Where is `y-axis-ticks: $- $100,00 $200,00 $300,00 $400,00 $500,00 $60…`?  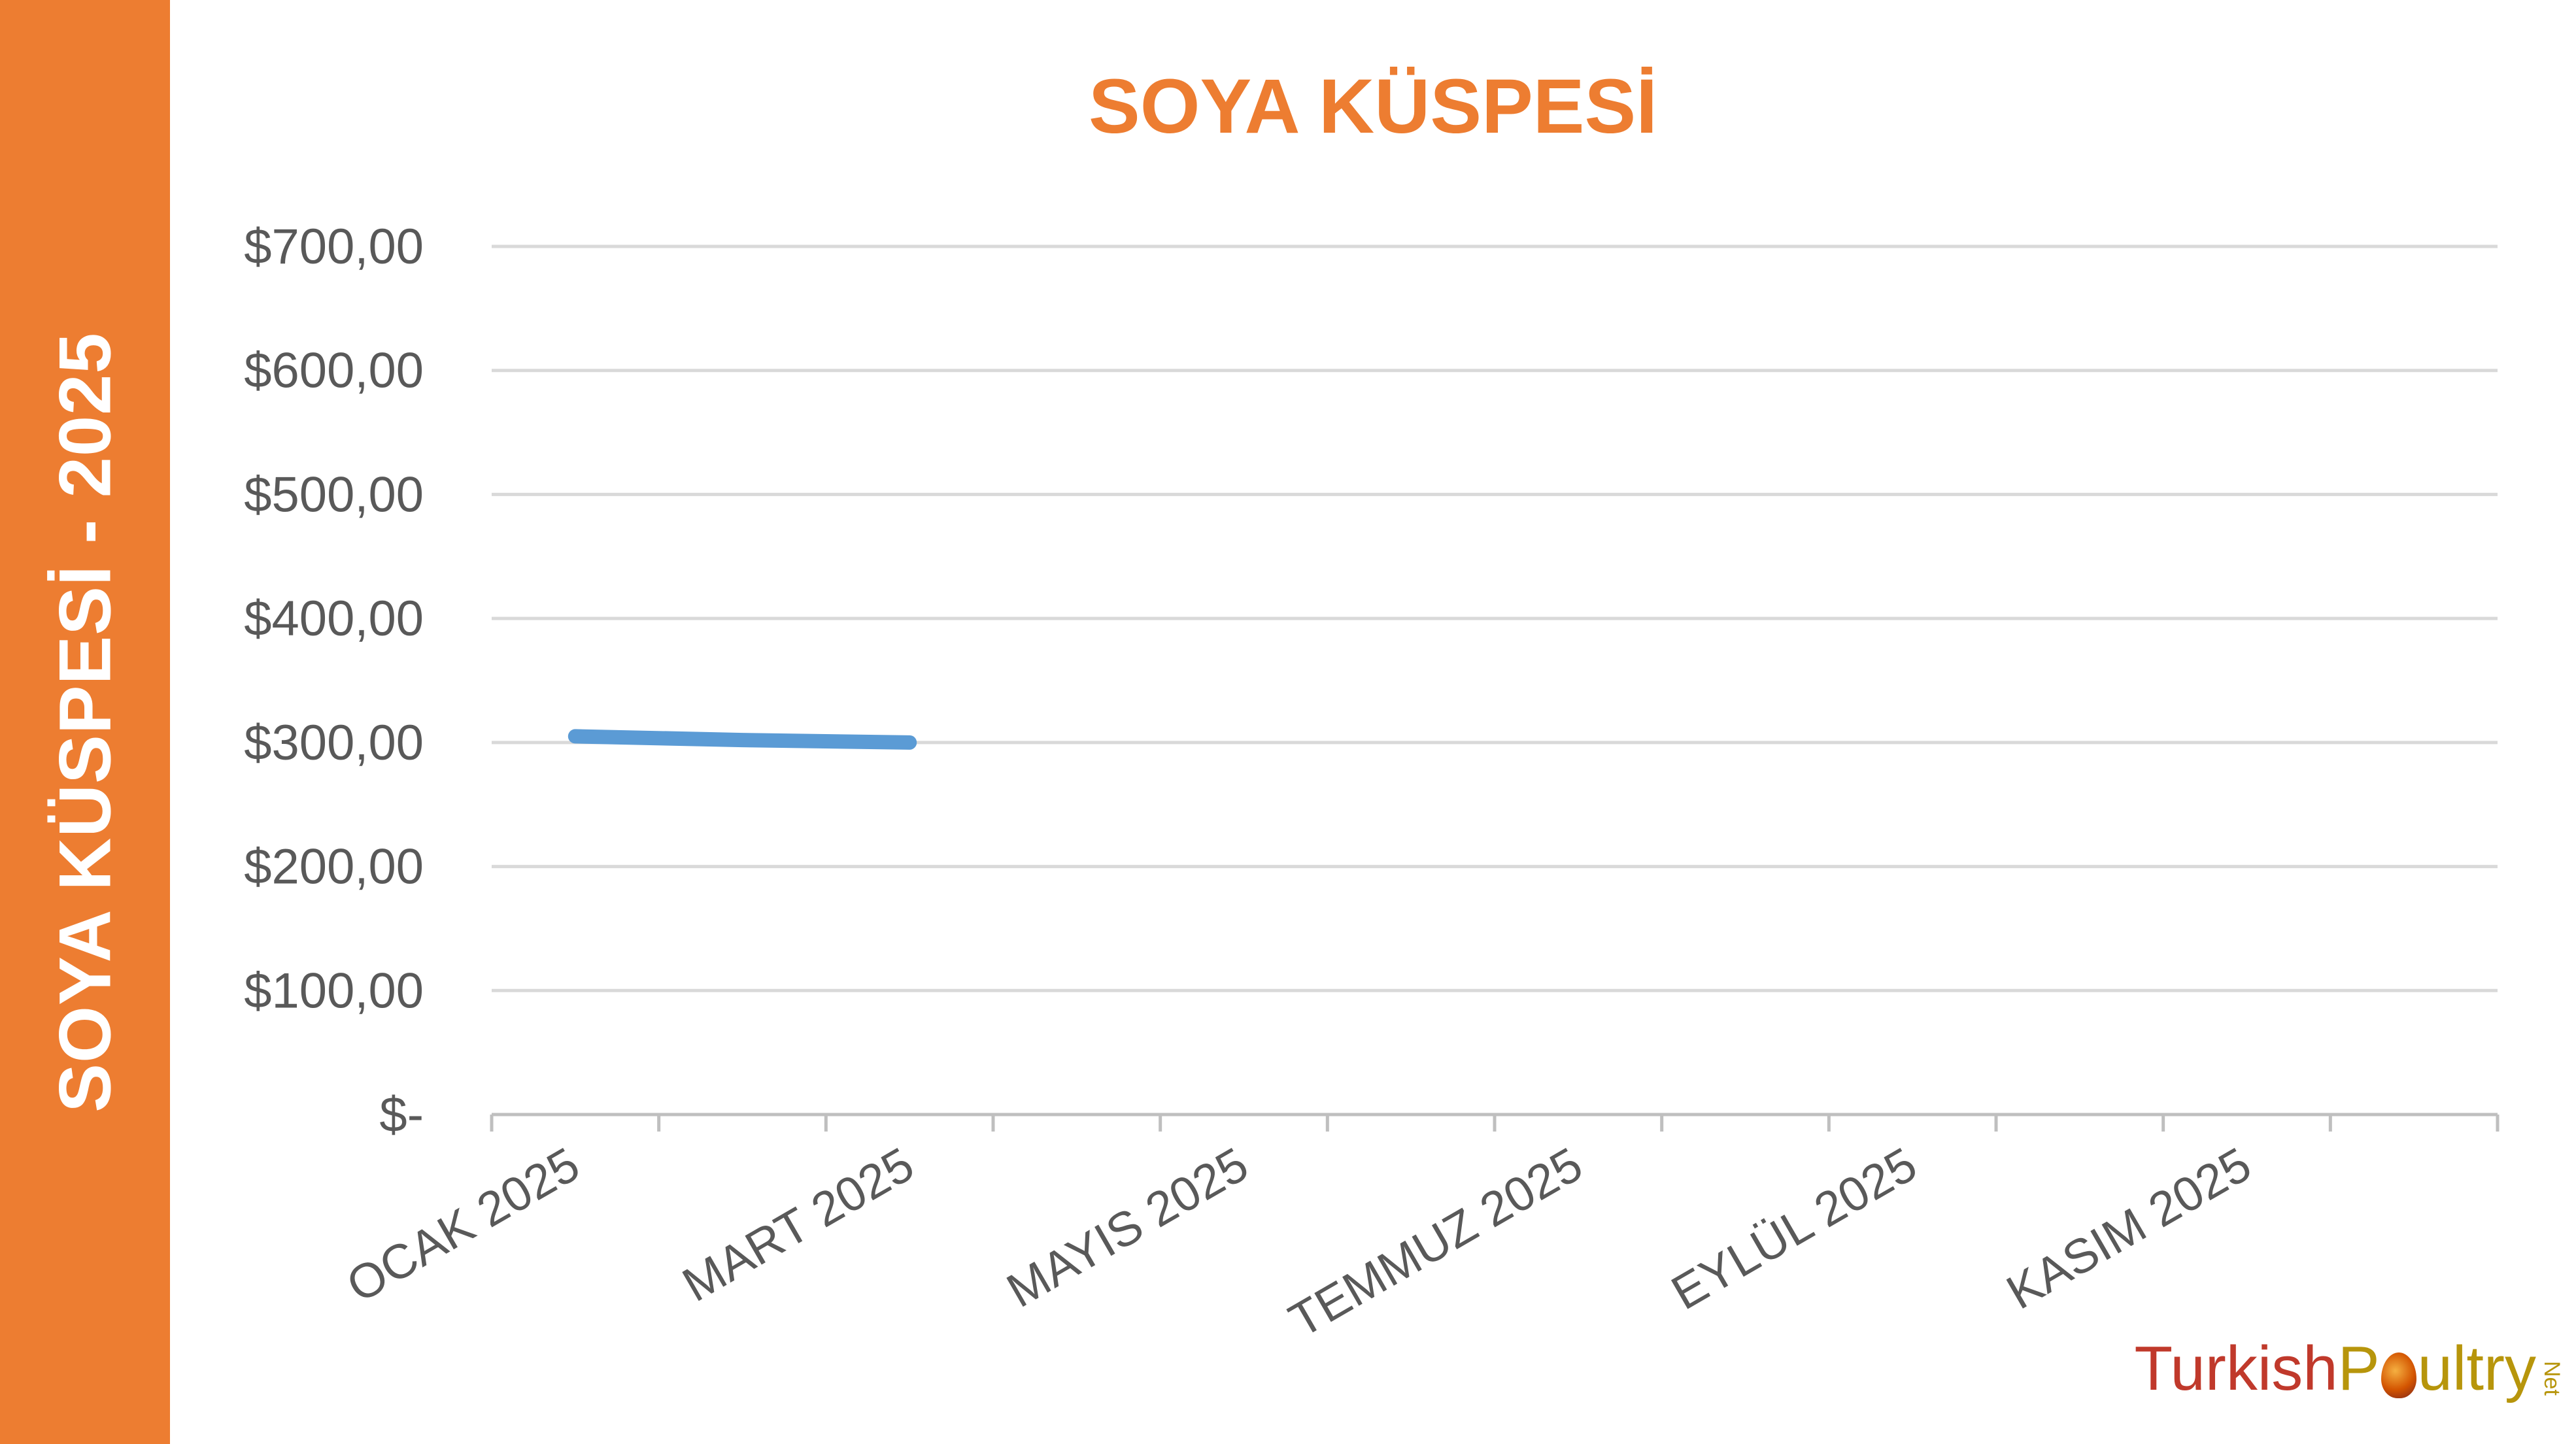
y-axis-ticks: $- $100,00 $200,00 $300,00 $400,00 $500,00 $60… is located at coordinates (334, 681).